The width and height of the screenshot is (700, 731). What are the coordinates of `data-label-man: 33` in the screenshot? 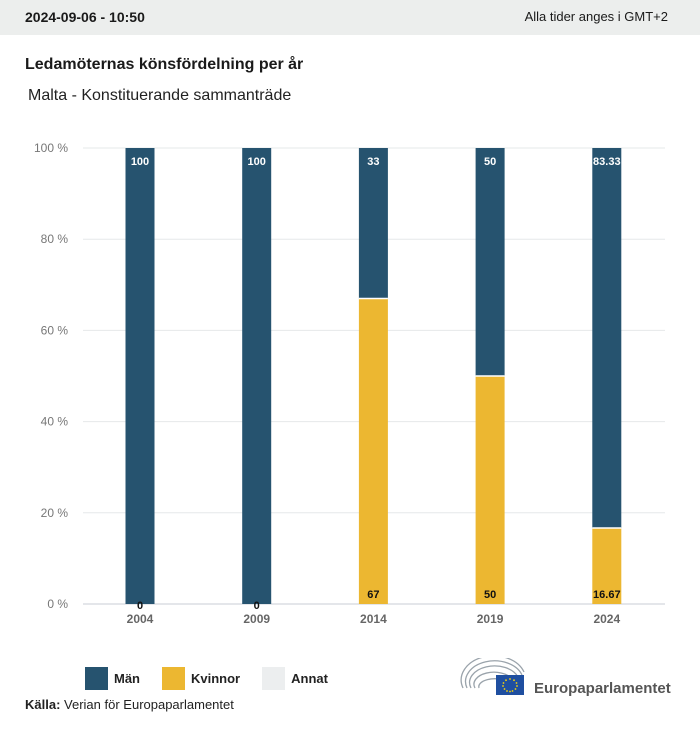 It's located at (373, 162).